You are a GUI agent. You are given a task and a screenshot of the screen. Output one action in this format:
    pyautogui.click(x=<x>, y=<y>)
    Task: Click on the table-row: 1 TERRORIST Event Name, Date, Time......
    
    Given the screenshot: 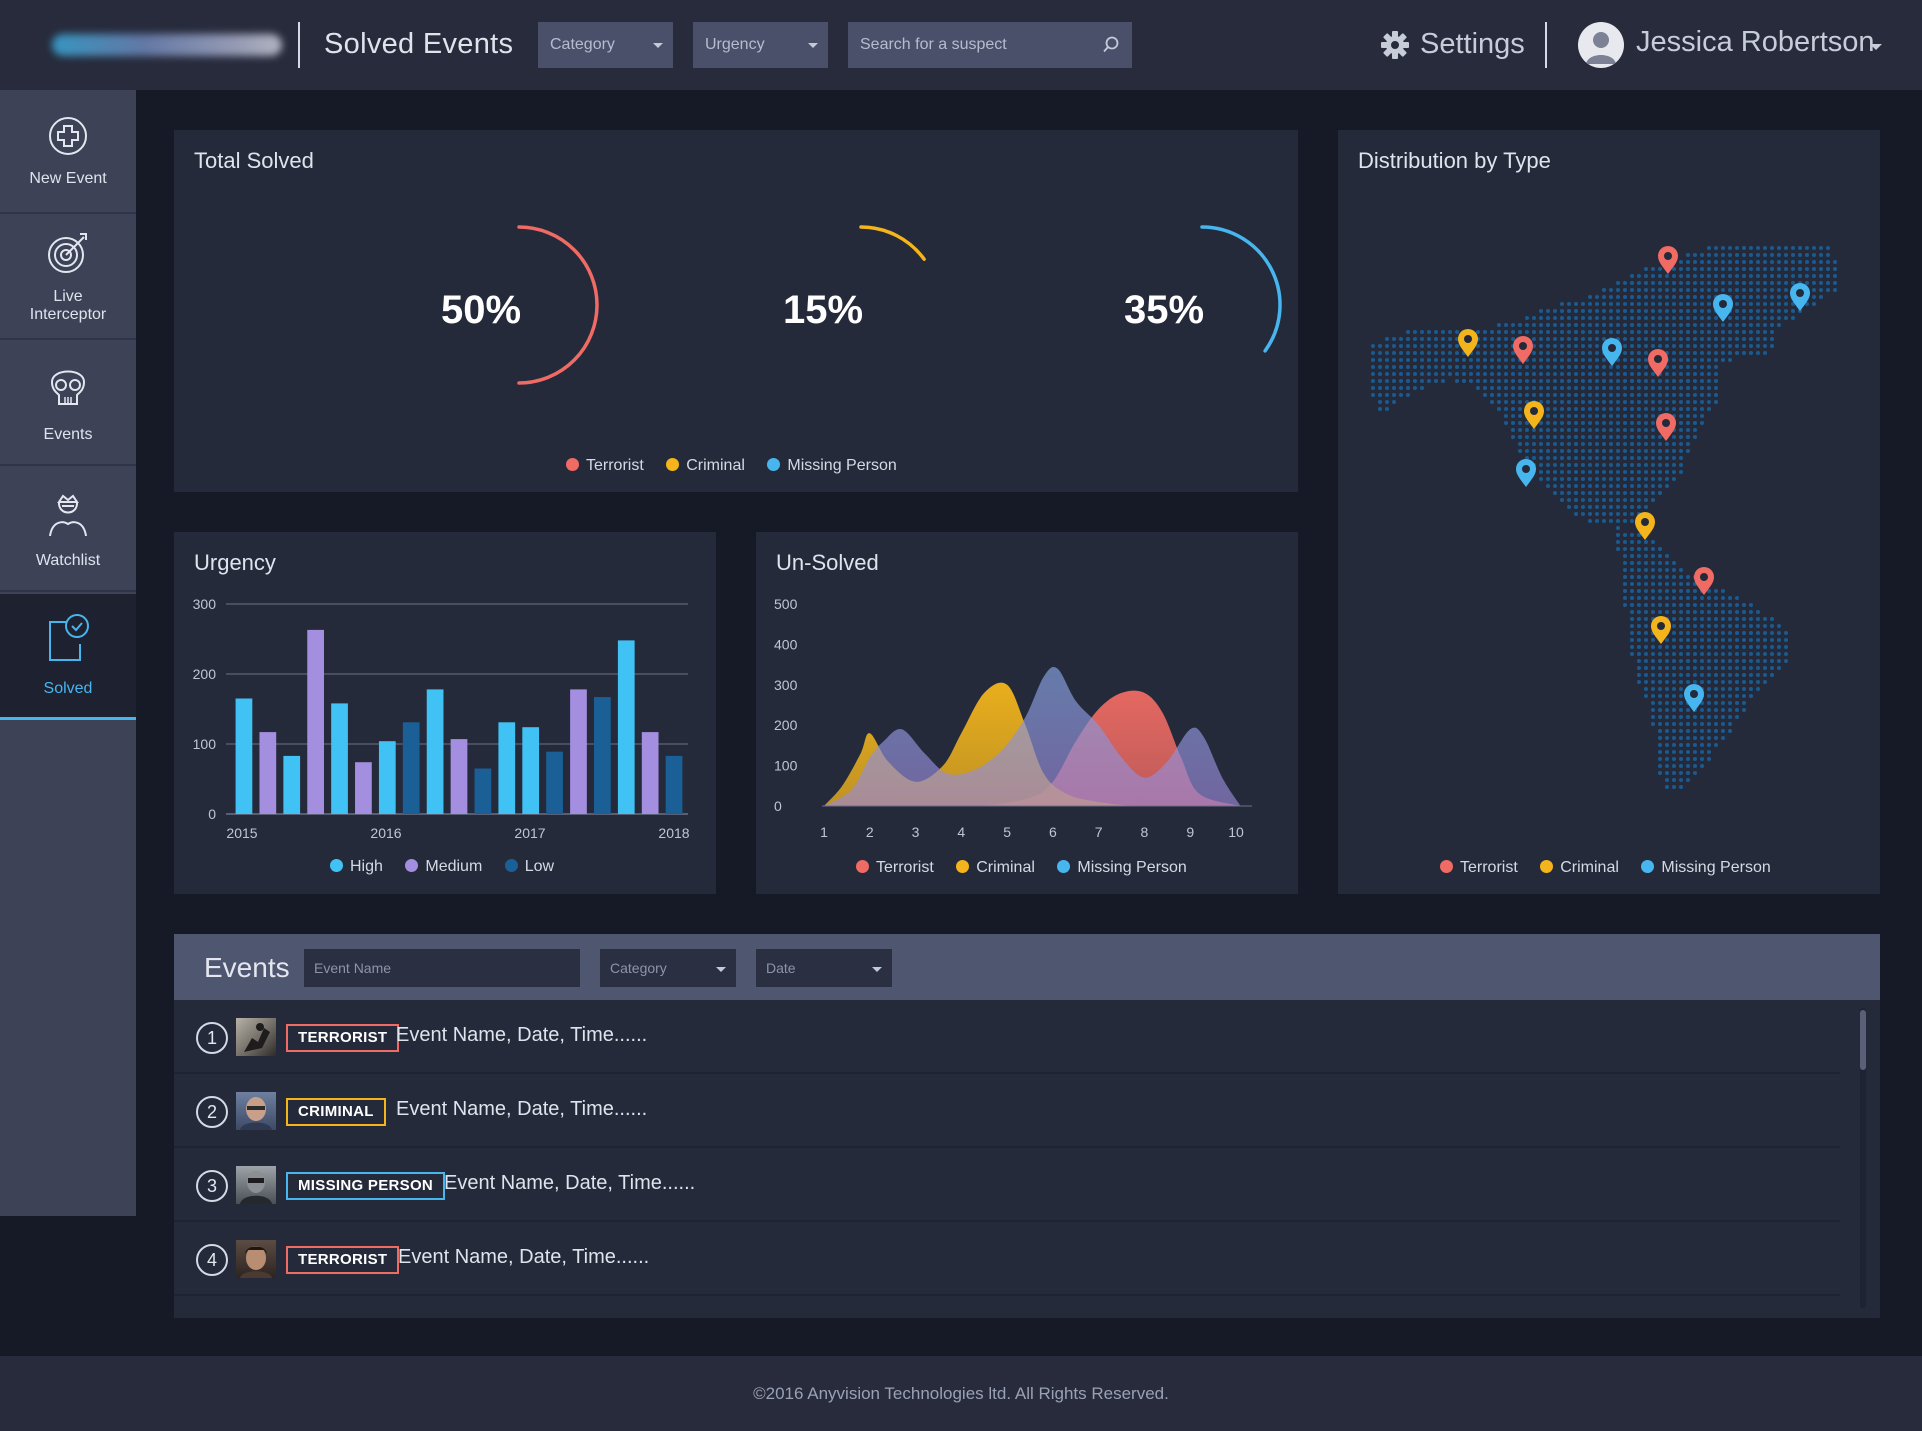 What is the action you would take?
    pyautogui.click(x=1007, y=1038)
    